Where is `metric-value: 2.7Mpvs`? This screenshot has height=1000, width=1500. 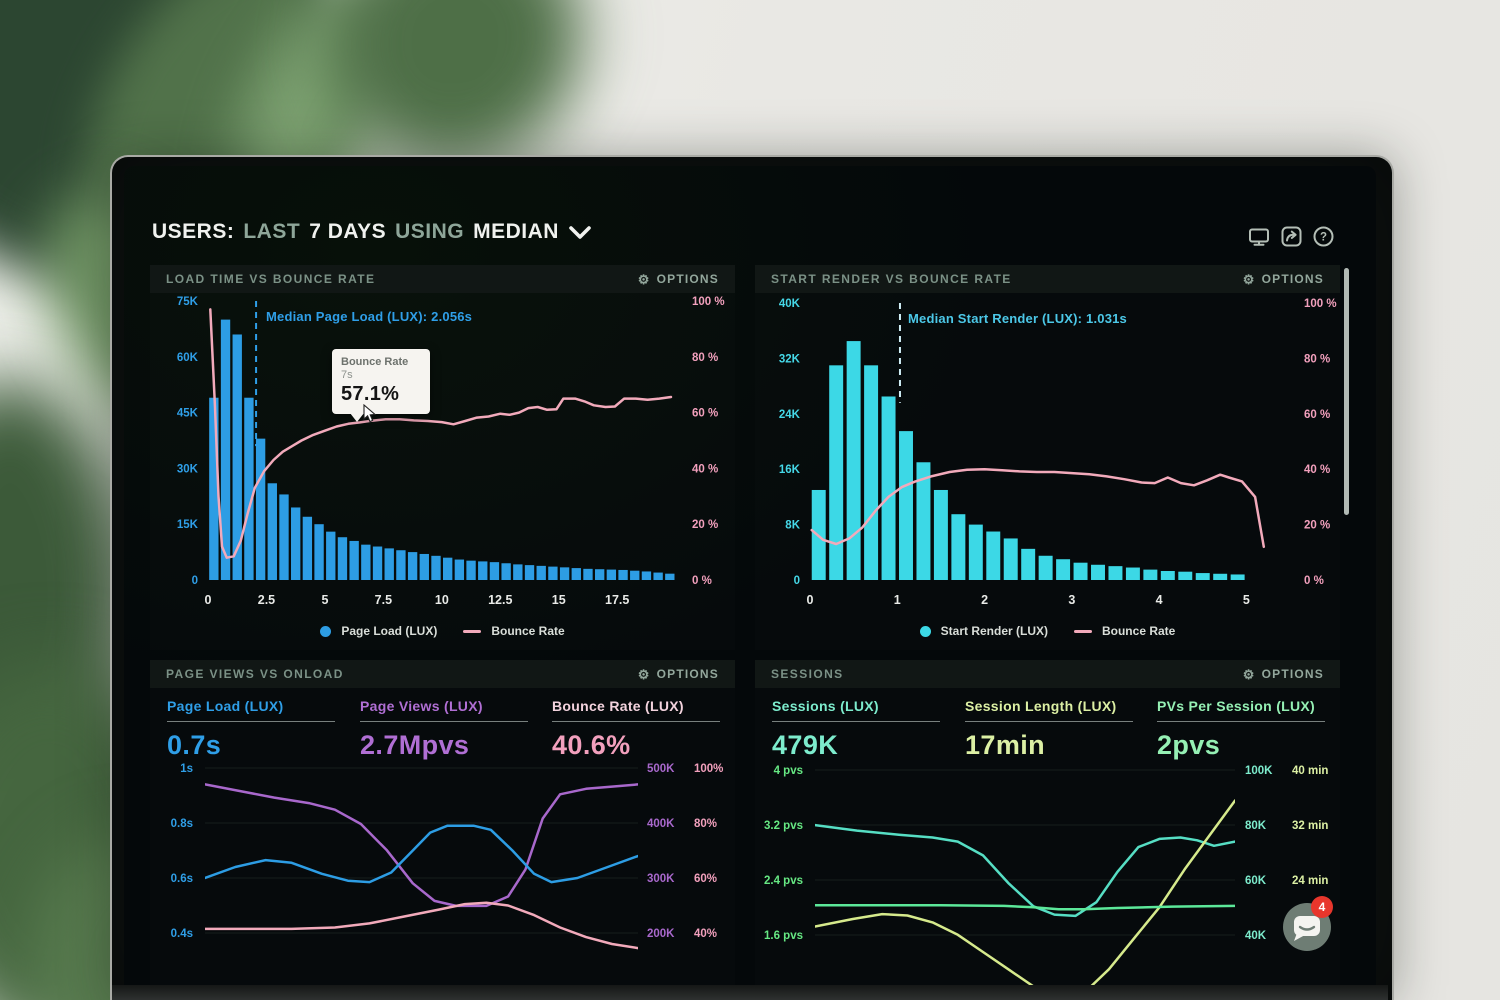
metric-value: 2.7Mpvs is located at coordinates (415, 745).